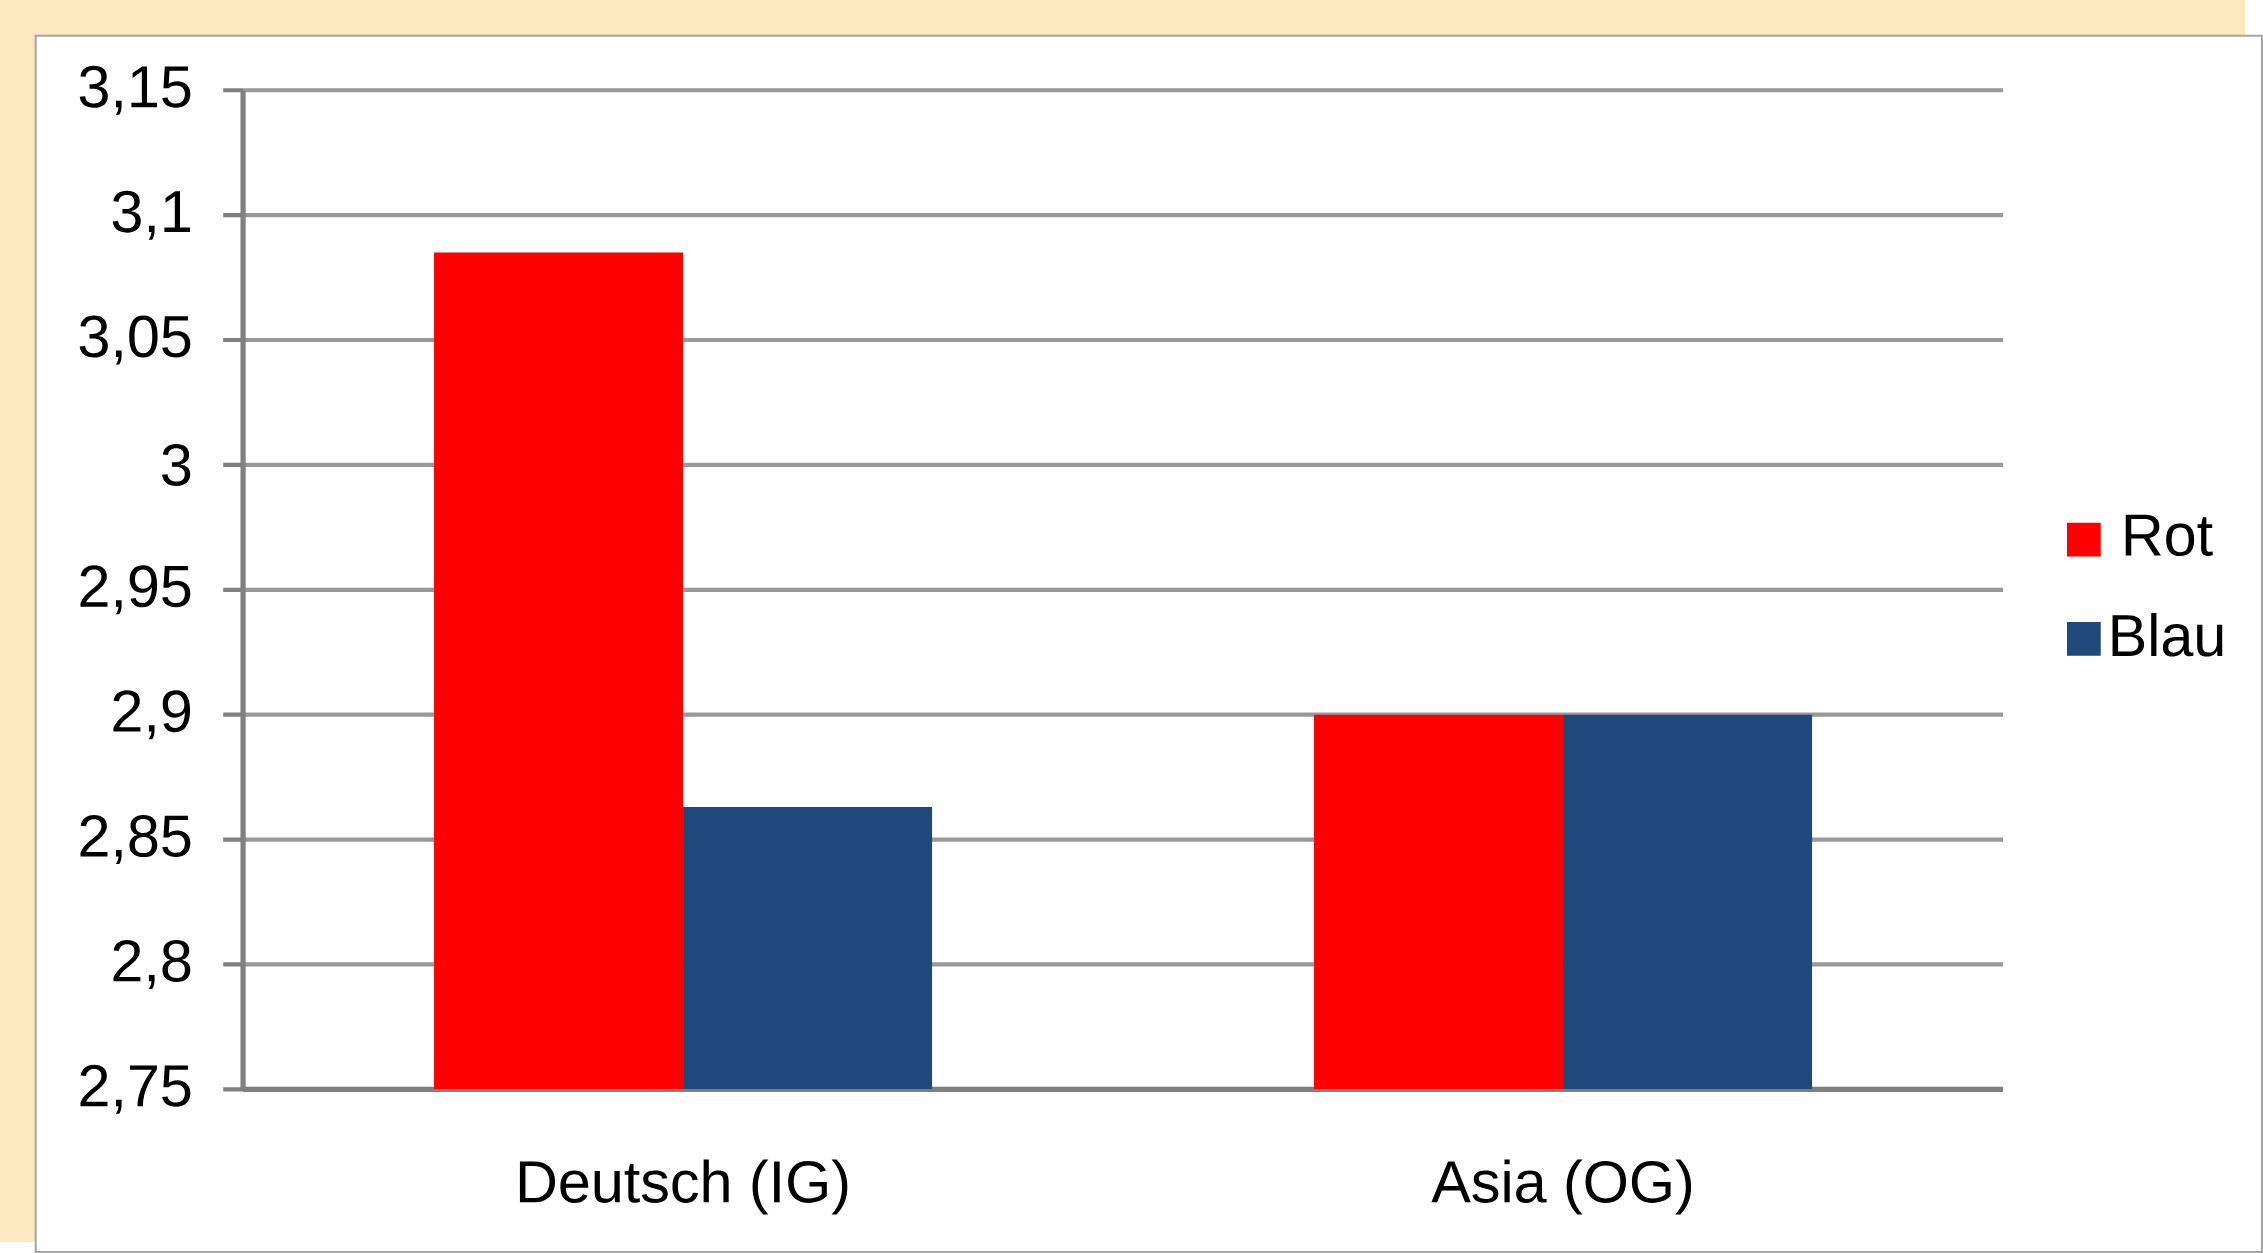 This screenshot has width=2263, height=1253. I want to click on y-tick-label: 2,95, so click(135, 590).